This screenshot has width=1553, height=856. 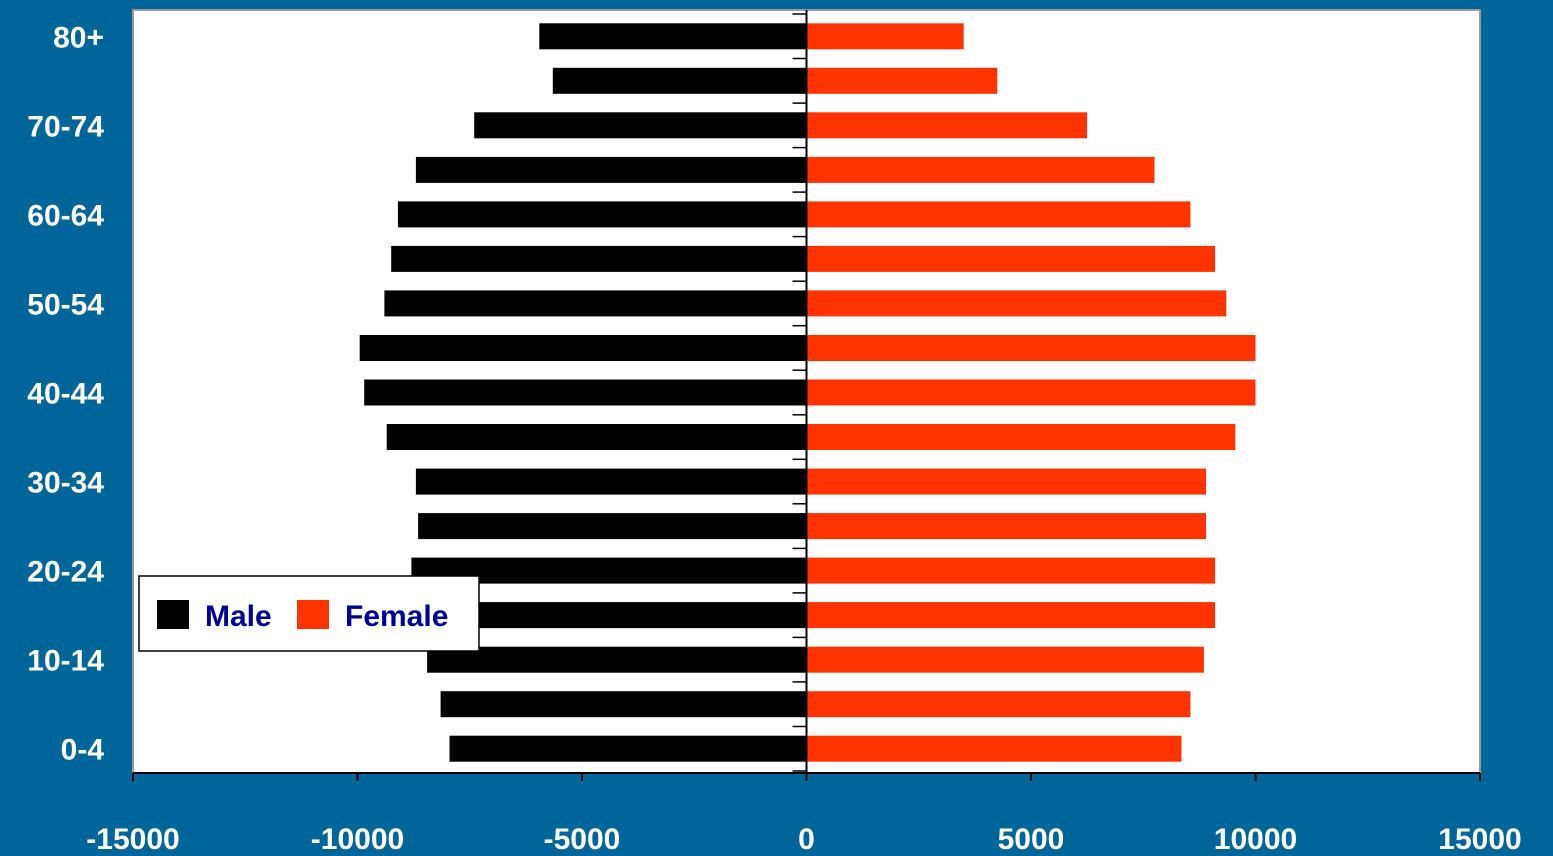 I want to click on legend-label-female: Female, so click(x=396, y=616).